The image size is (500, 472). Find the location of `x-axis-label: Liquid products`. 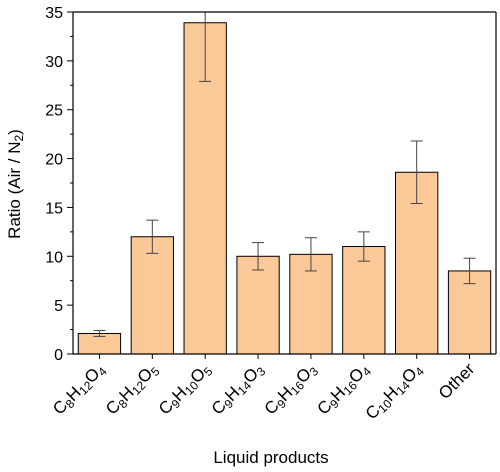

x-axis-label: Liquid products is located at coordinates (270, 457).